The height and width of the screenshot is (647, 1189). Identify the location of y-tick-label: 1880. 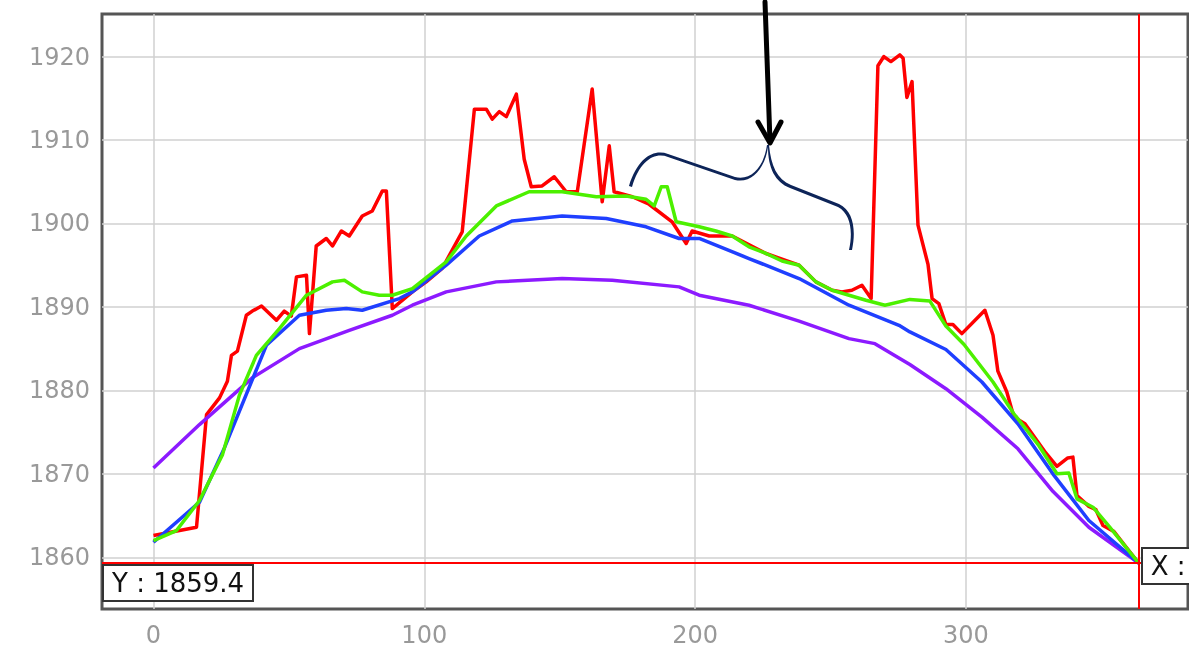
(59, 390).